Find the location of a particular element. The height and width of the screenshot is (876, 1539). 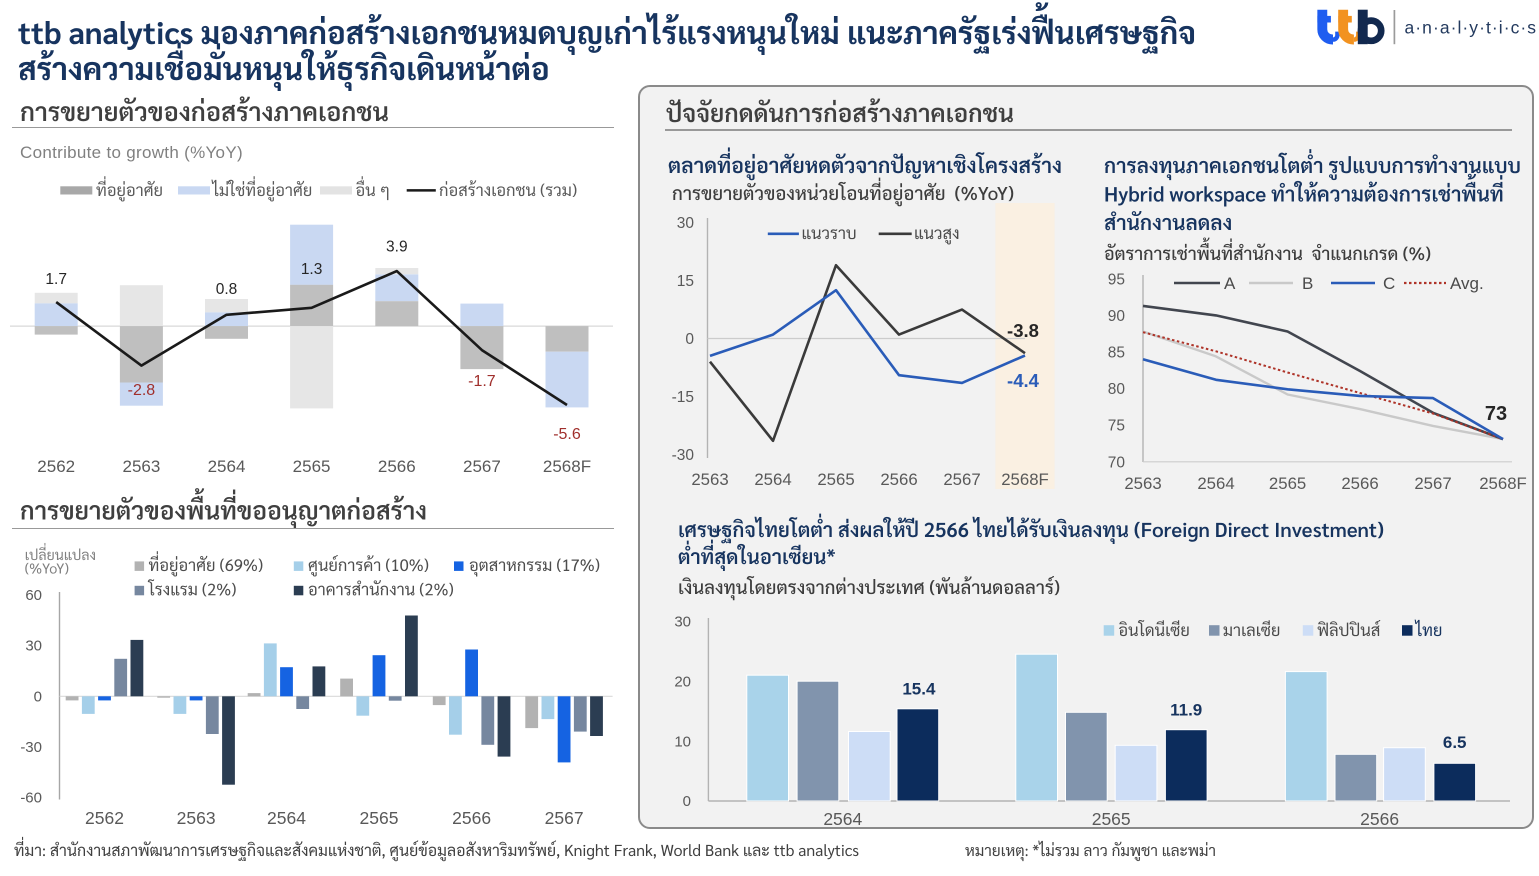

svg-text: 75 is located at coordinates (1116, 426).